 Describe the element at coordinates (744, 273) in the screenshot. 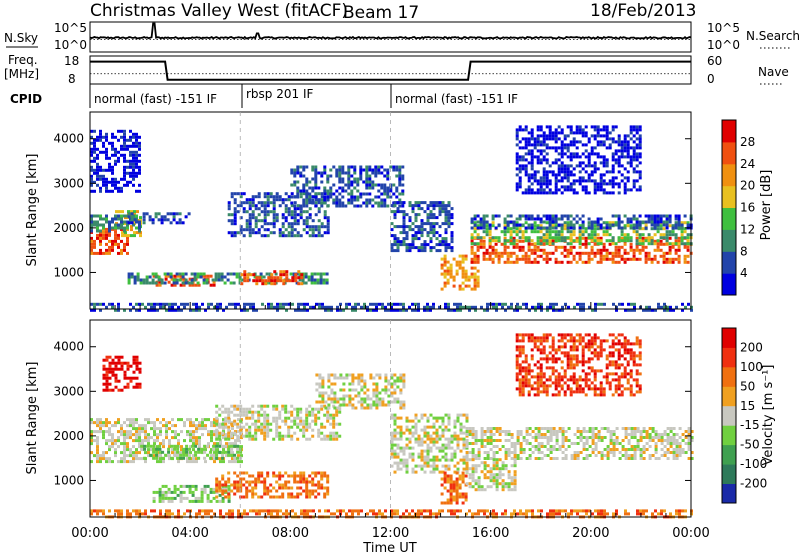

I see `power-colorbar-label: 4` at that location.